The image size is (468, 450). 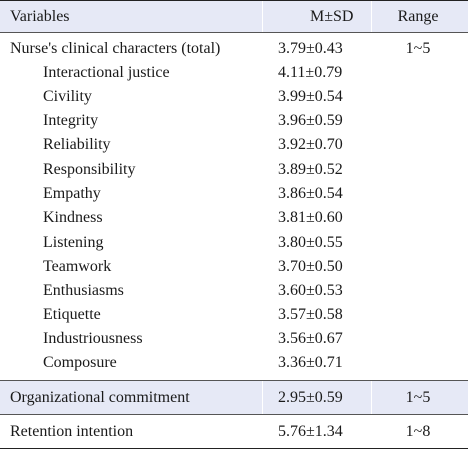 What do you see at coordinates (234, 291) in the screenshot?
I see `table-row: Enthusiasms 3.60±0.53` at bounding box center [234, 291].